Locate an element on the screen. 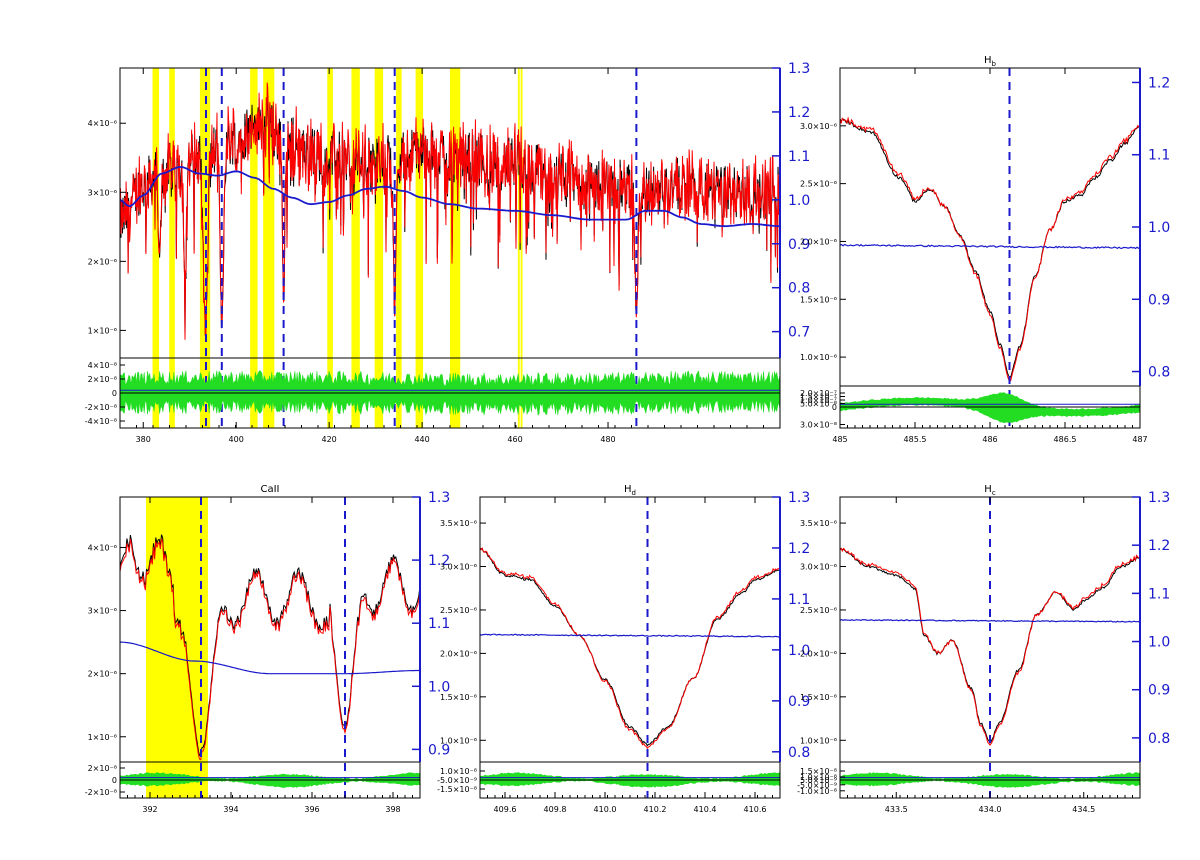 This screenshot has width=1200, height=860. x-tick-label: 486 is located at coordinates (989, 439).